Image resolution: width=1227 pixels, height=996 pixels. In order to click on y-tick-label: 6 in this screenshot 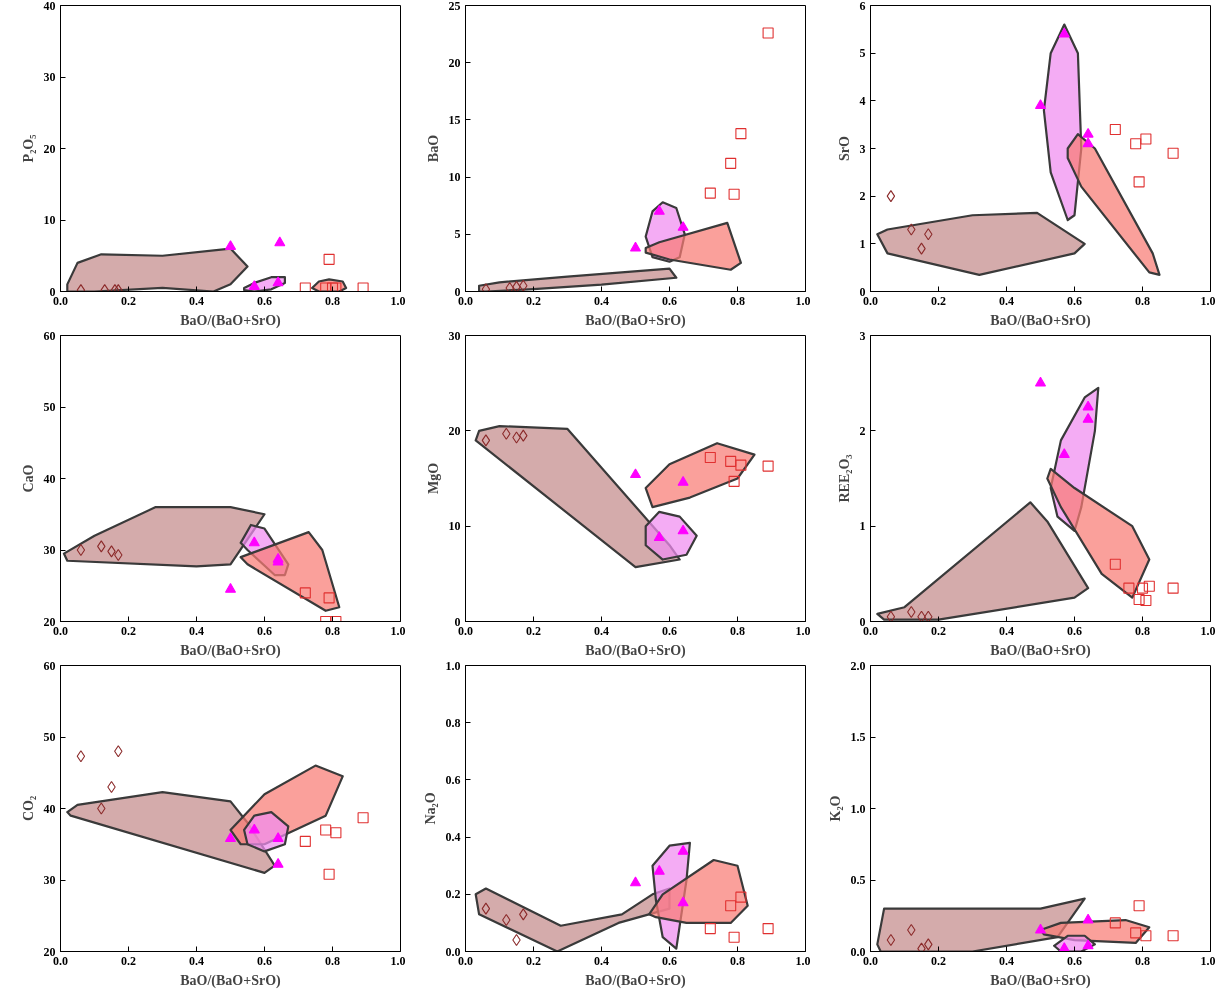, I will do `click(862, 6)`.